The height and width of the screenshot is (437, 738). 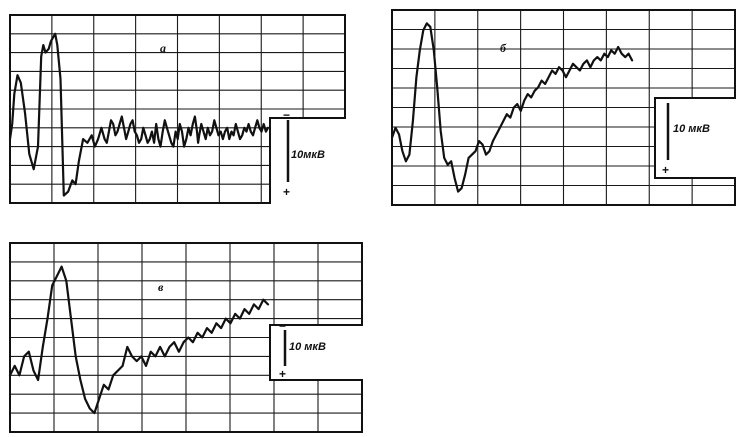 I want to click on panel-a-scale-label: 10мкВ, so click(x=308, y=155).